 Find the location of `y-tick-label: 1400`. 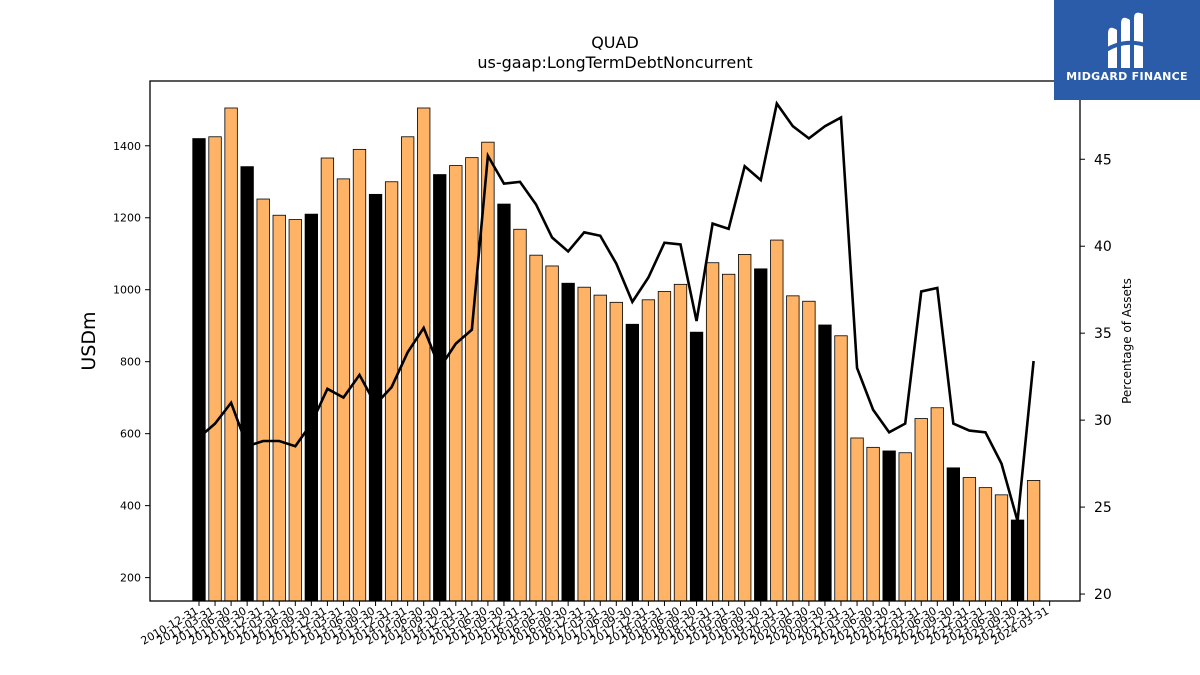

y-tick-label: 1400 is located at coordinates (127, 146).